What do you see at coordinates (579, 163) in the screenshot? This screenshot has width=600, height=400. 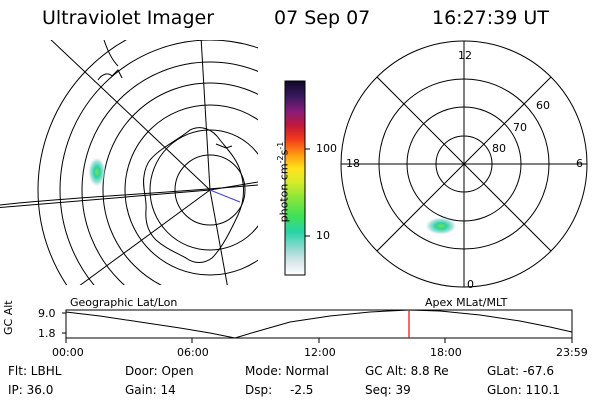 I see `mlt-label-6: 6` at bounding box center [579, 163].